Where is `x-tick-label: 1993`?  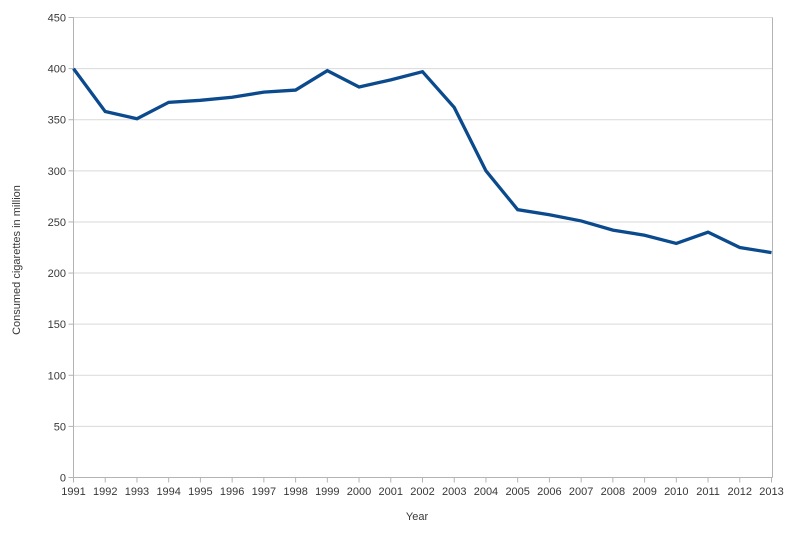 x-tick-label: 1993 is located at coordinates (137, 492).